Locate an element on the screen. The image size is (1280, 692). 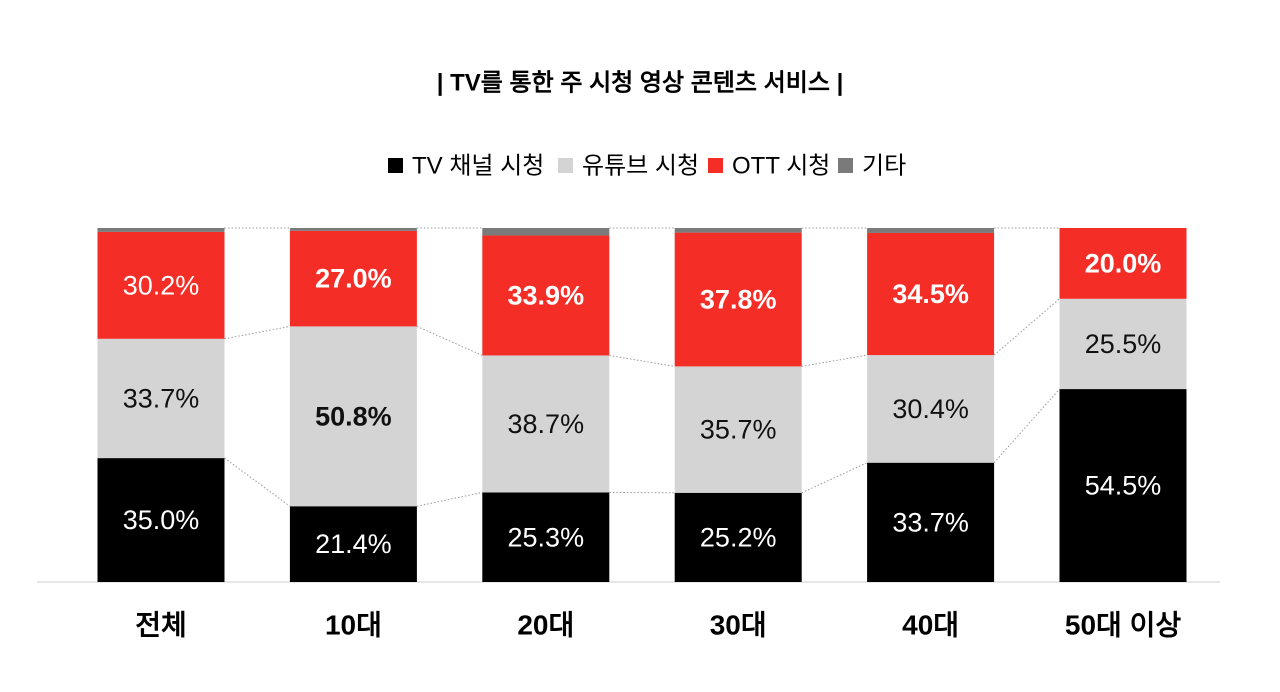
x-tick-label: 30대 is located at coordinates (738, 624).